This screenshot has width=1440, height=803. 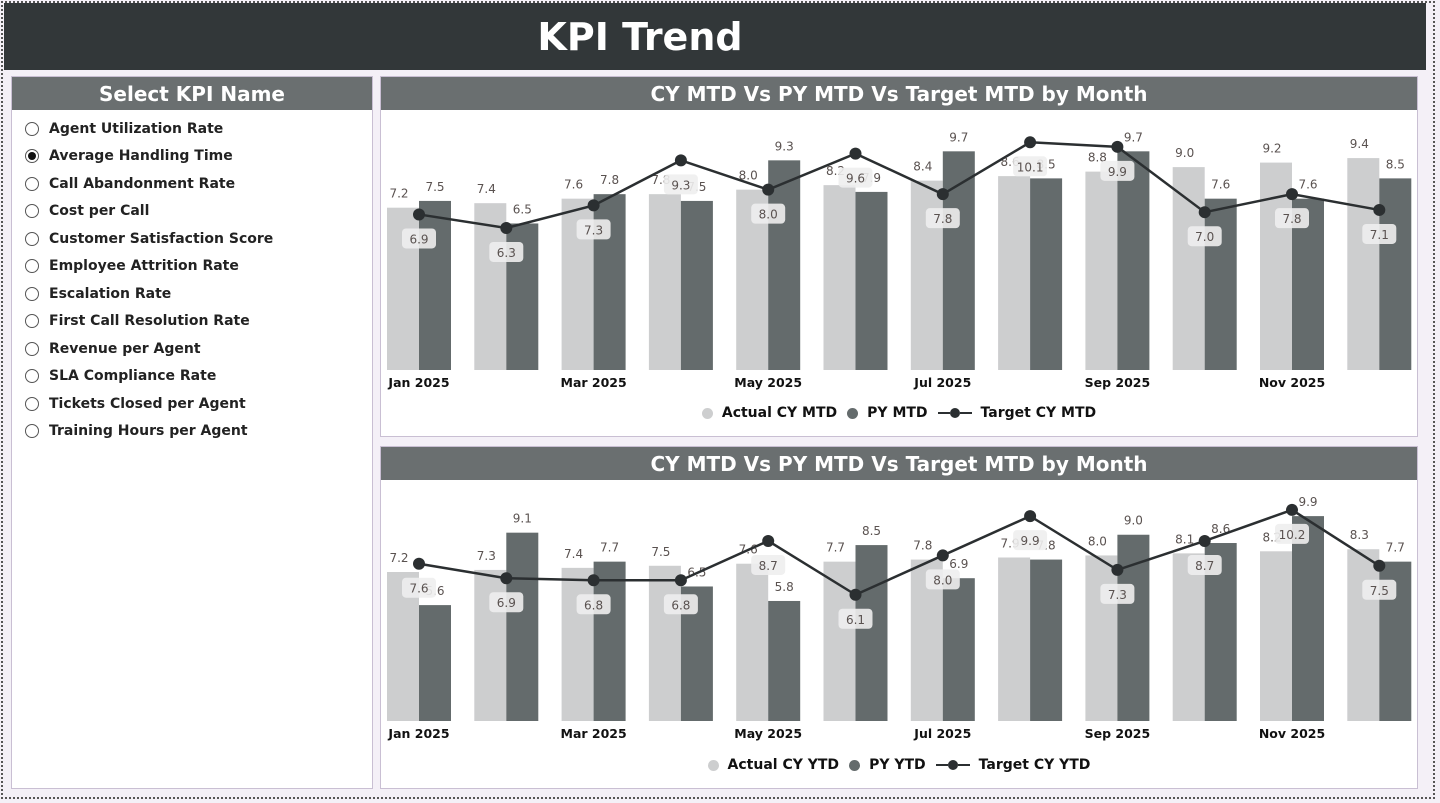 I want to click on label-actual: 7.7, so click(x=835, y=548).